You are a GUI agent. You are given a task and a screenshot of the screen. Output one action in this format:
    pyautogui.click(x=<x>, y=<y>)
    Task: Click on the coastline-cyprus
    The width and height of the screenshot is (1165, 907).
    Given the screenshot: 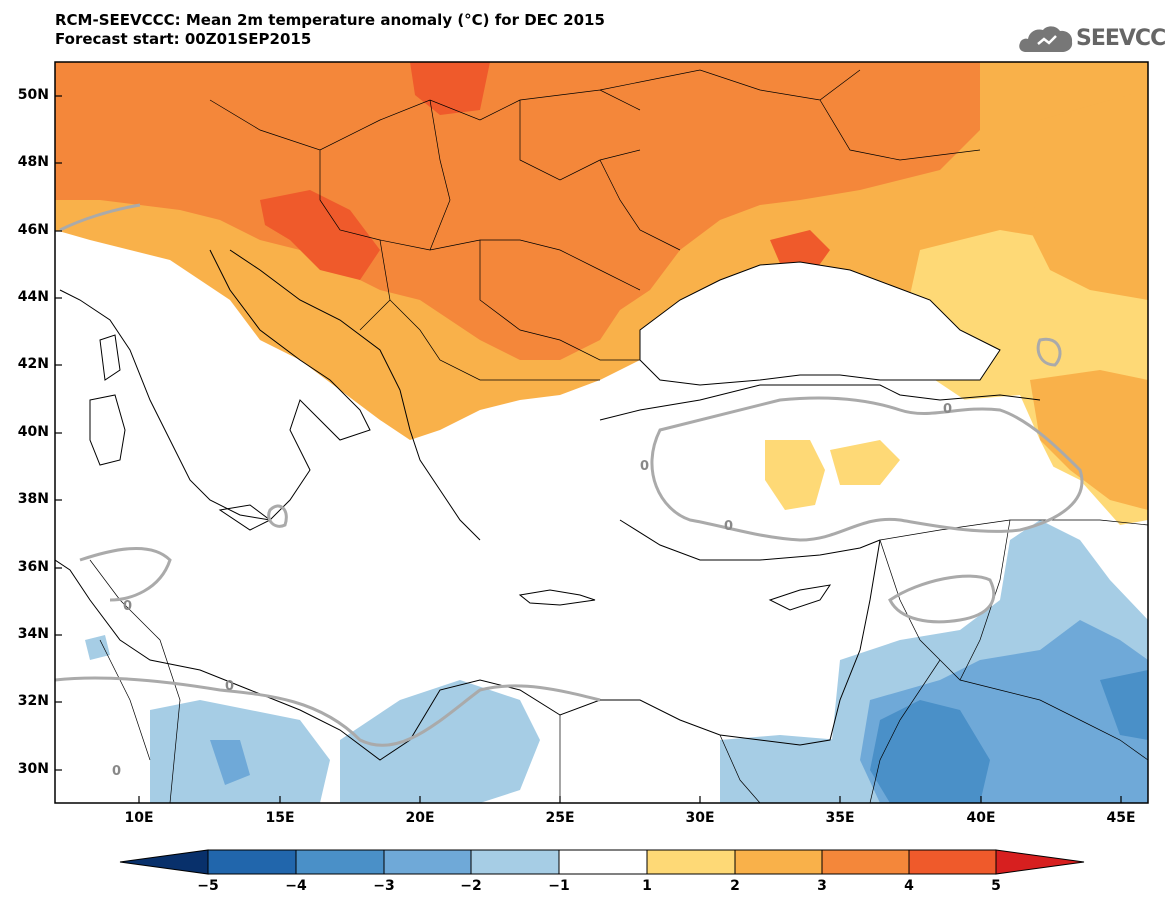 What is the action you would take?
    pyautogui.click(x=800, y=597)
    